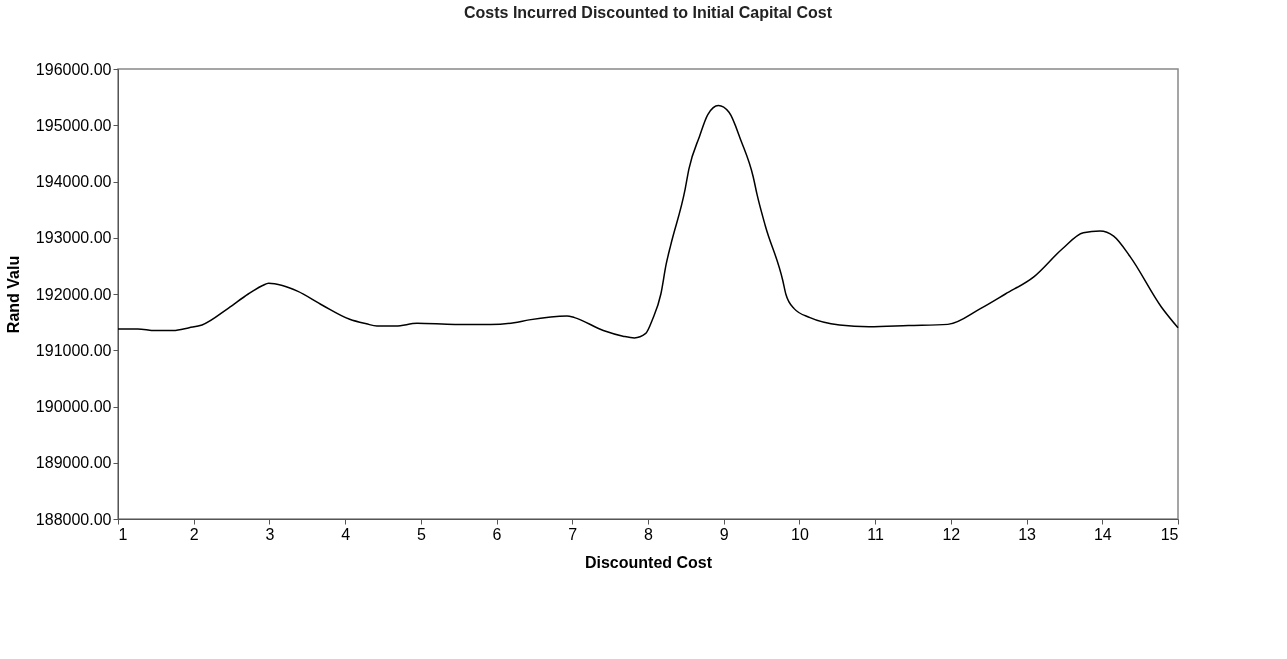 The image size is (1287, 659). What do you see at coordinates (421, 534) in the screenshot?
I see `x-tick-label: 5` at bounding box center [421, 534].